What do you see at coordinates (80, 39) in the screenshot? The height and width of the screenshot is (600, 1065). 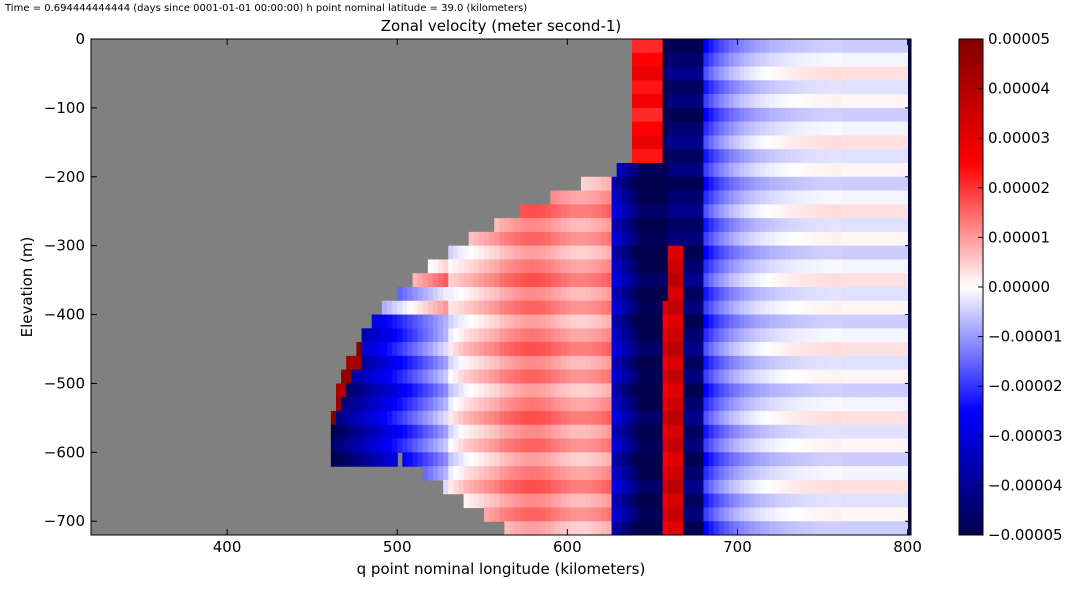 I see `y-tick-label: 0` at bounding box center [80, 39].